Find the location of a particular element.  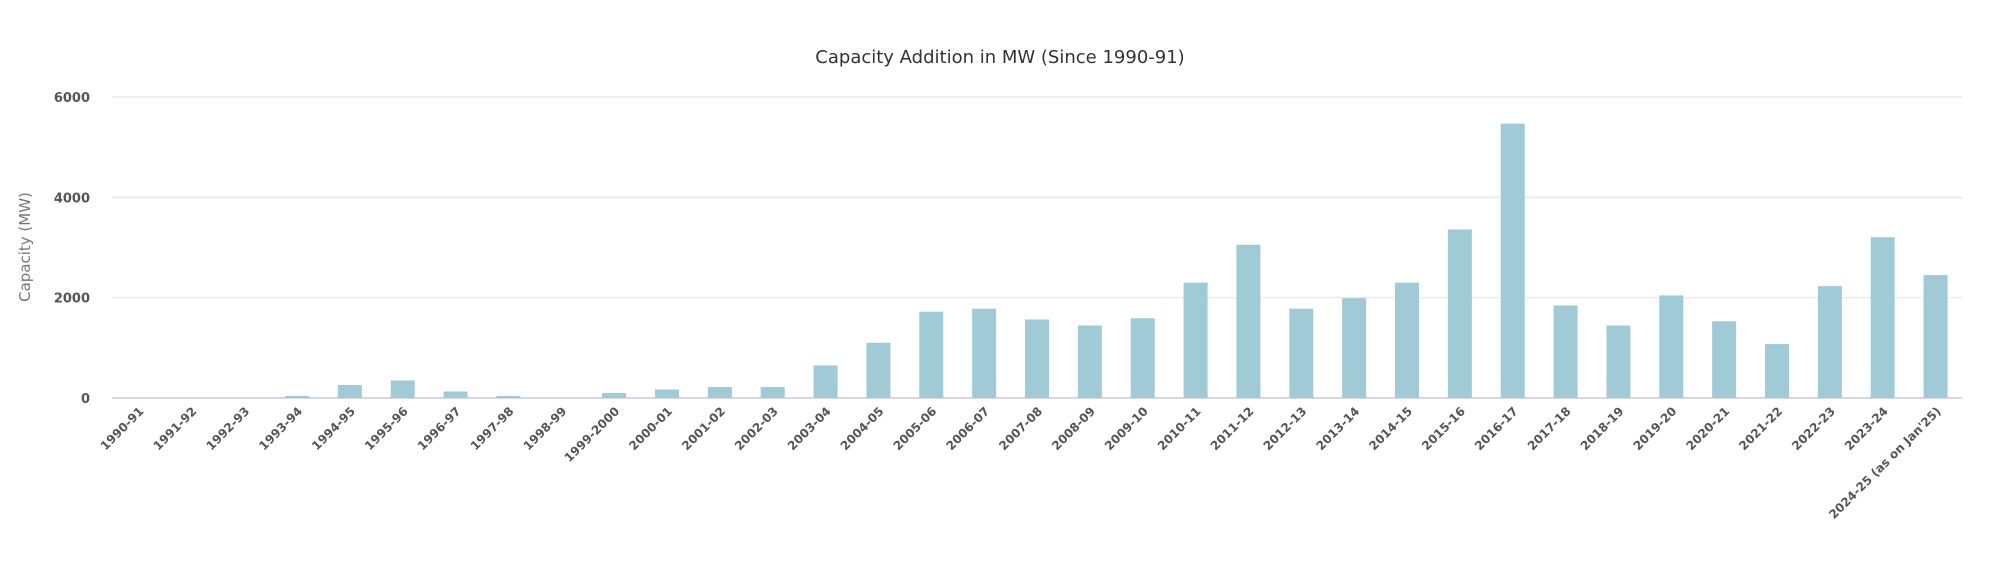

x-tick-label: 2014-15 is located at coordinates (1390, 428).